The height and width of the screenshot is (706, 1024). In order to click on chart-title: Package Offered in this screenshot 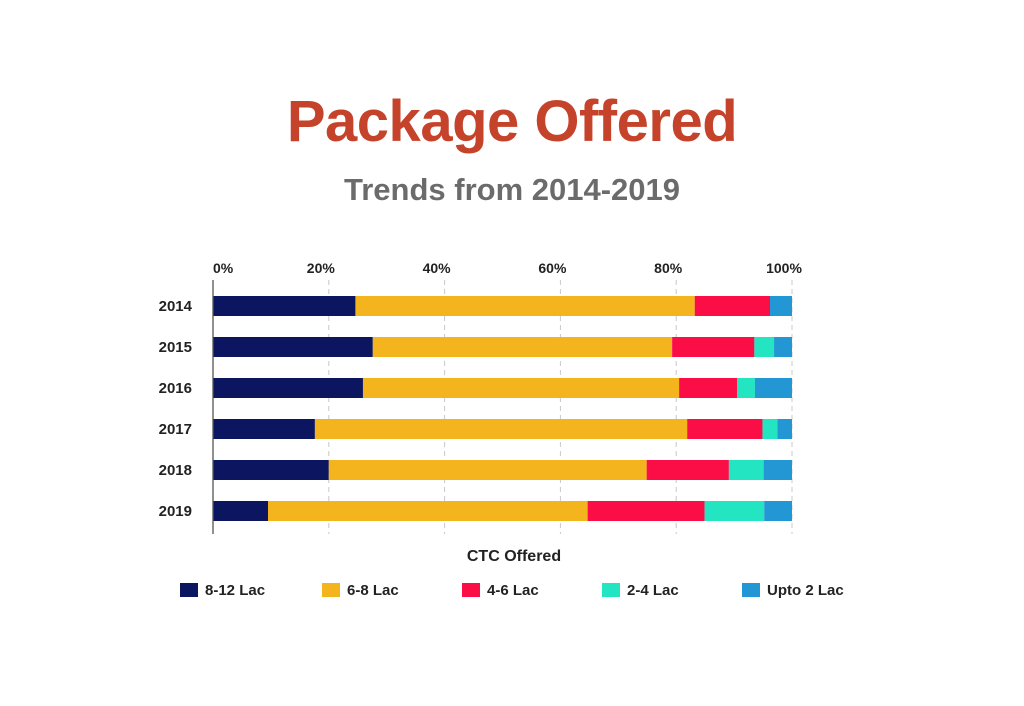, I will do `click(512, 121)`.